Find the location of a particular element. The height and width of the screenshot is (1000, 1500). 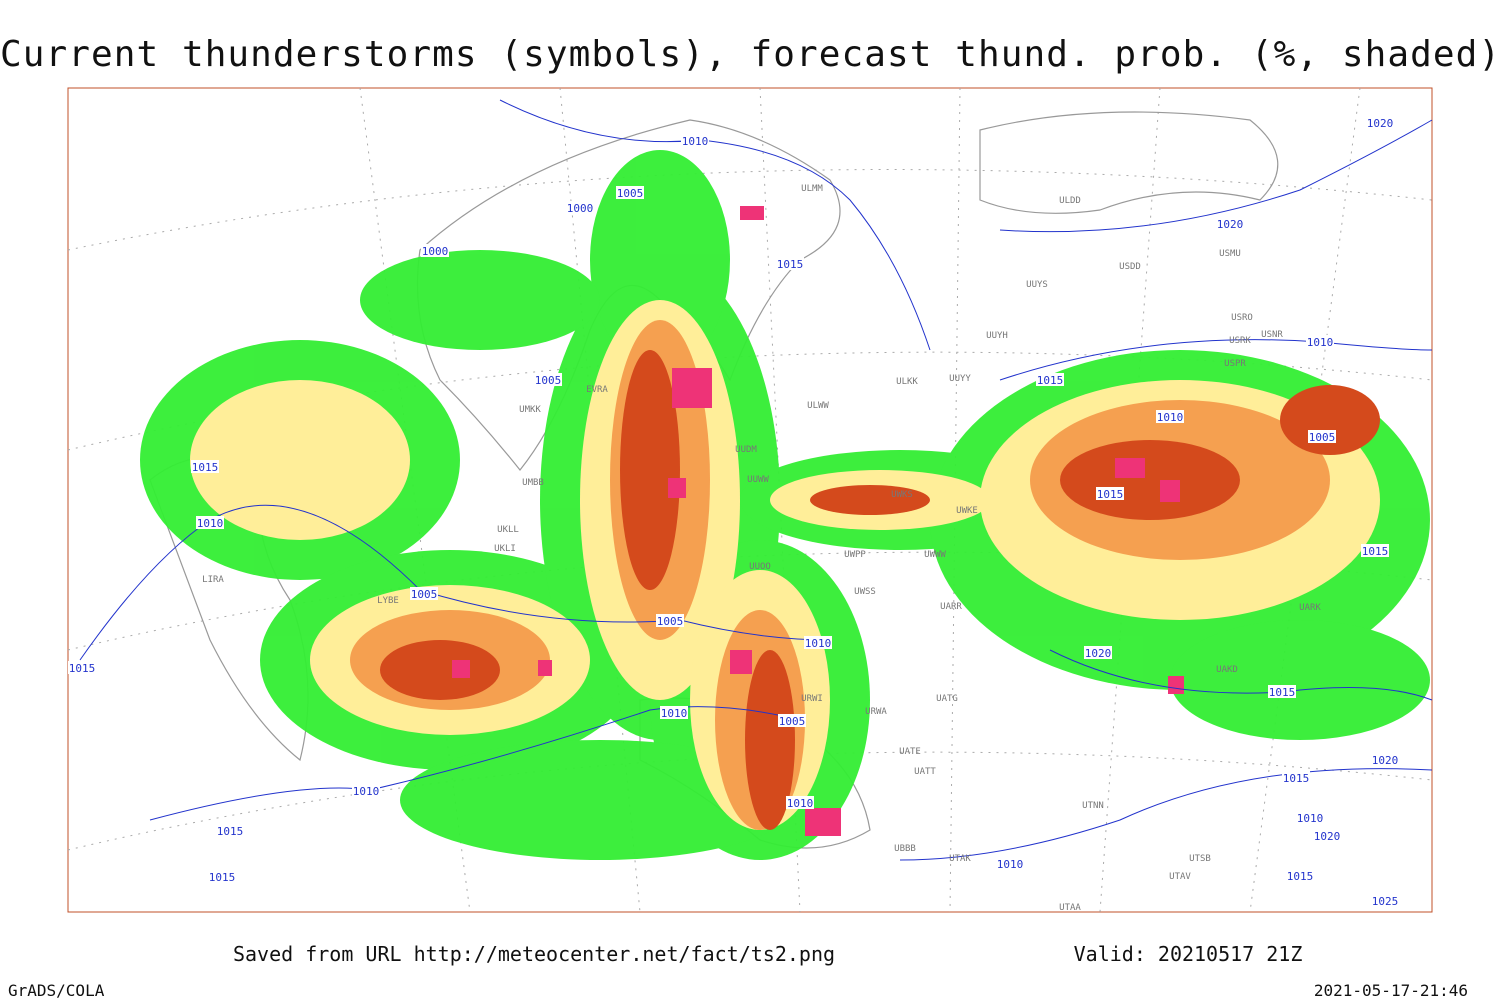

station-label: UKLL is located at coordinates (508, 530).